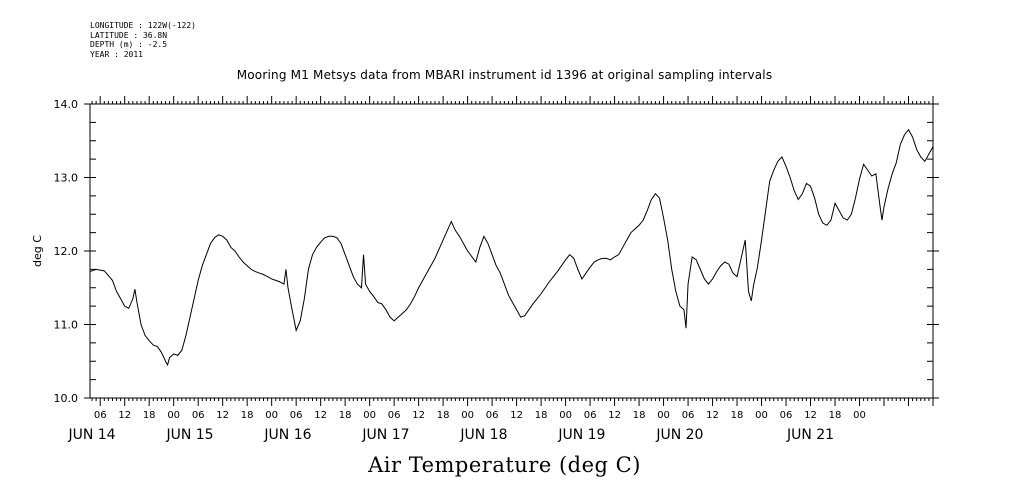  I want to click on x-date-label: JUN 18, so click(483, 435).